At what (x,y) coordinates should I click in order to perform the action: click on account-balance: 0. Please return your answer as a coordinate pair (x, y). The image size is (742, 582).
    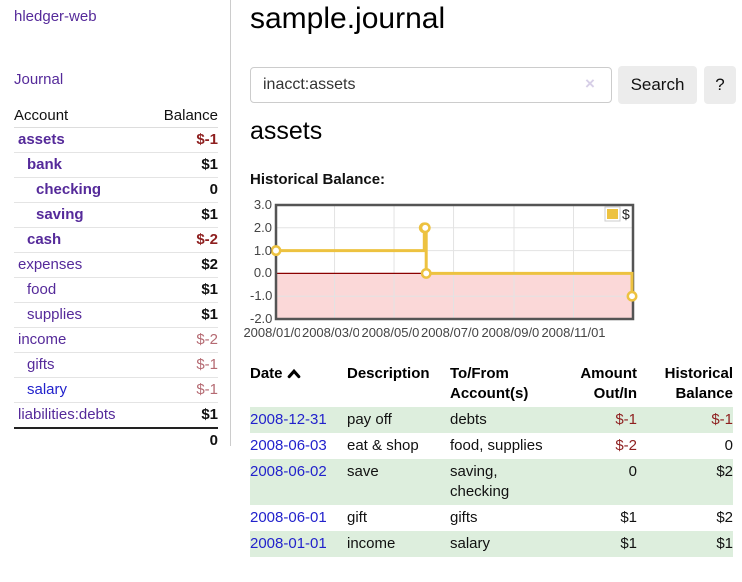
    Looking at the image, I should click on (213, 189).